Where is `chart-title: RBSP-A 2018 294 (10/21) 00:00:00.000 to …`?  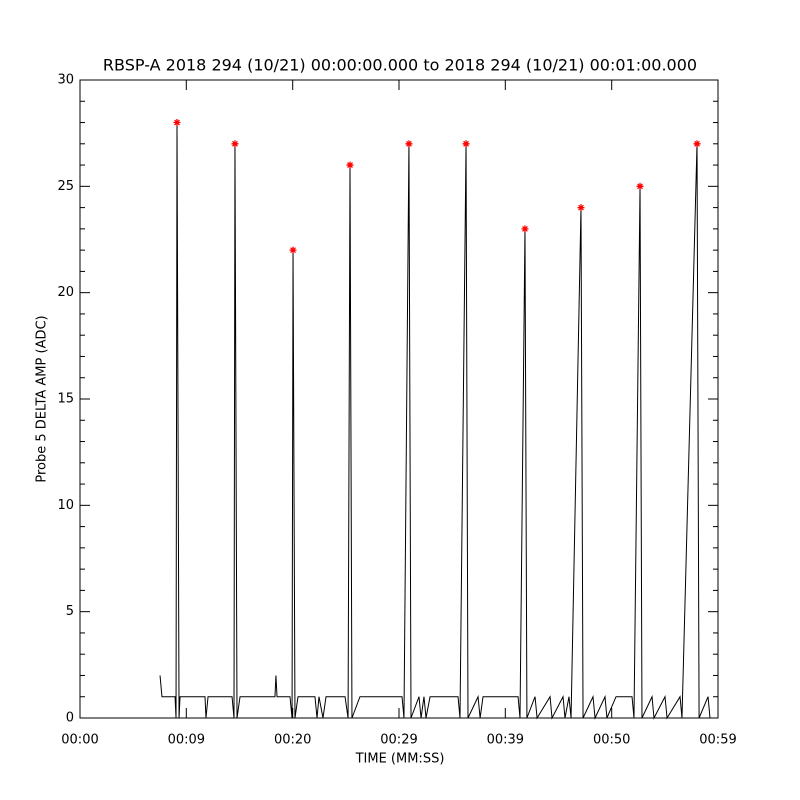 chart-title: RBSP-A 2018 294 (10/21) 00:00:00.000 to … is located at coordinates (400, 65).